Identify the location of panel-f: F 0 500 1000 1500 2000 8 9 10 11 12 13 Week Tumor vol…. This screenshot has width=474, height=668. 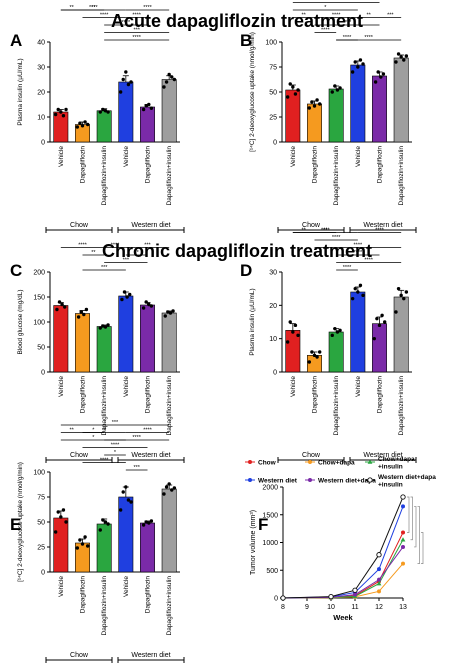
(340, 539).